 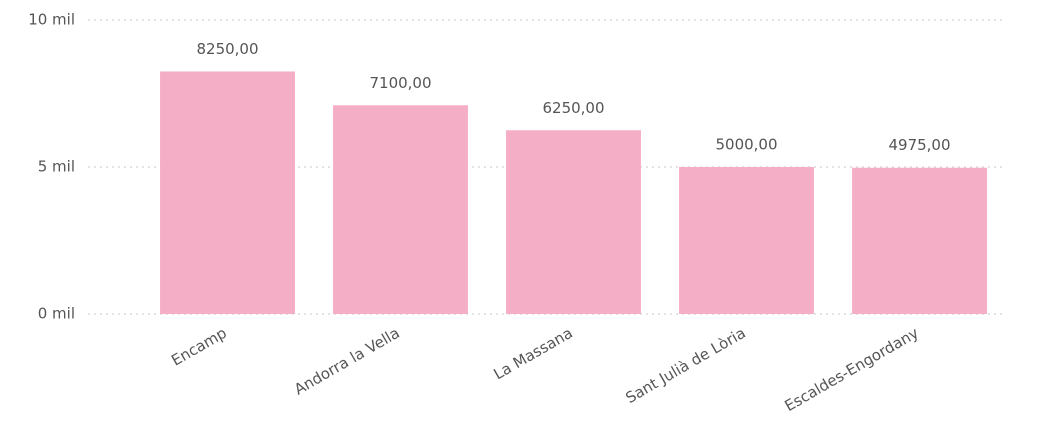 What do you see at coordinates (198, 347) in the screenshot?
I see `x-tick-label: Encamp` at bounding box center [198, 347].